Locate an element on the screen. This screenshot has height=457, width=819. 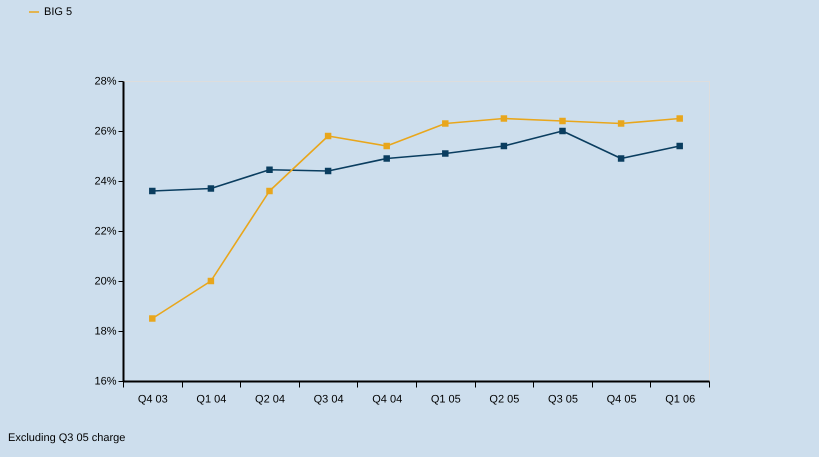
y-tick-label: 26% is located at coordinates (105, 132).